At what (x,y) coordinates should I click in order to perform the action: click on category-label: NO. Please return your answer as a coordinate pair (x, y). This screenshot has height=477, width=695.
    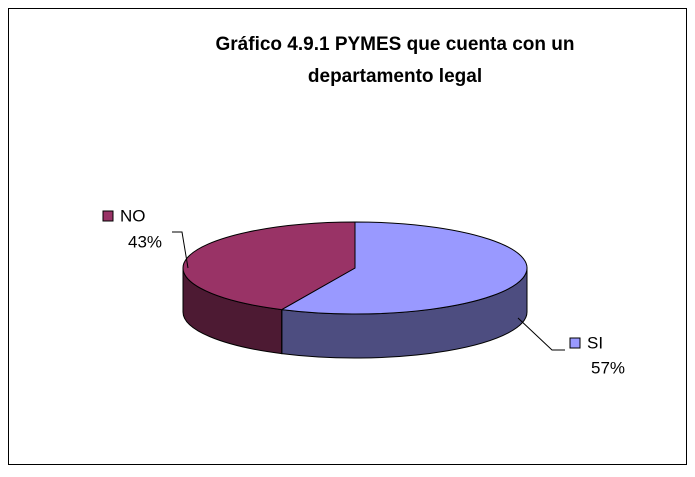
    Looking at the image, I should click on (133, 215).